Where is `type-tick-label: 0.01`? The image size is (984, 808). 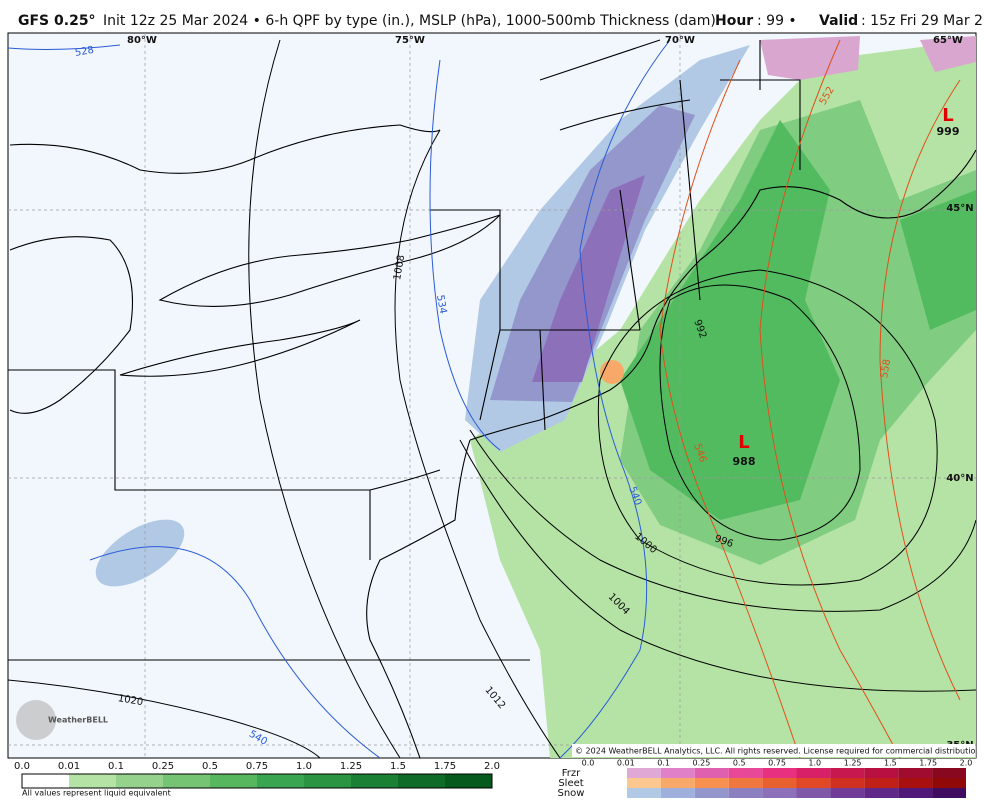 type-tick-label: 0.01 is located at coordinates (626, 763).